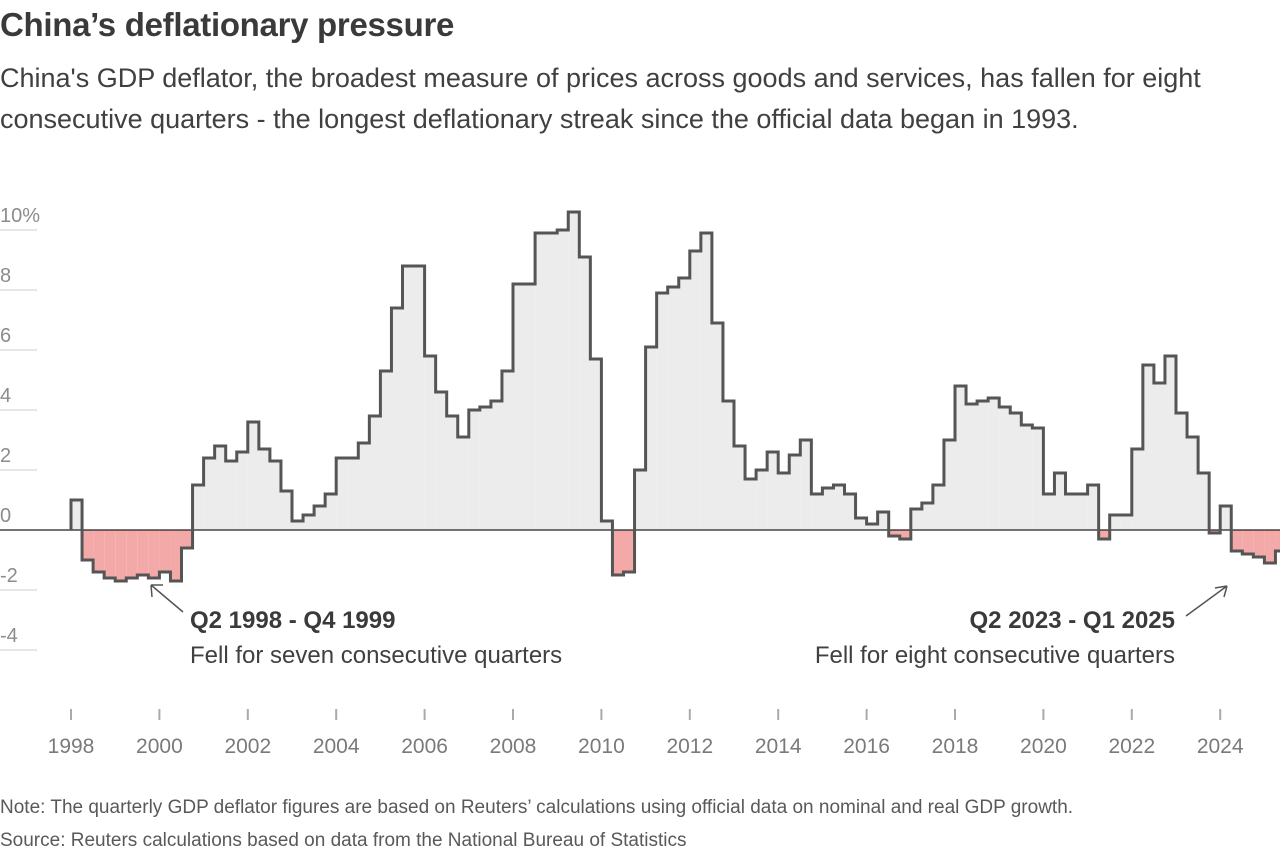 This screenshot has width=1280, height=852. Describe the element at coordinates (5, 516) in the screenshot. I see `y-tick-label: 0` at that location.